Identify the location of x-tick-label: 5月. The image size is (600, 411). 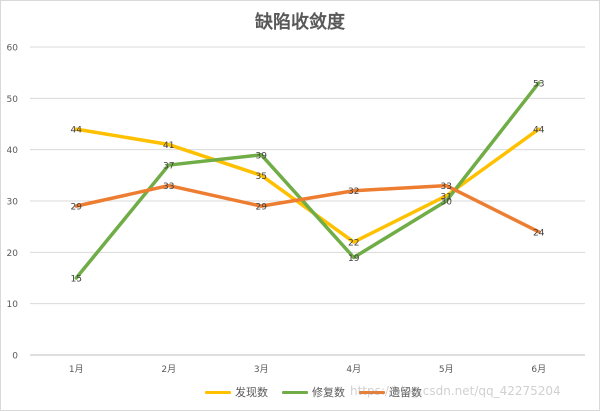
(446, 369).